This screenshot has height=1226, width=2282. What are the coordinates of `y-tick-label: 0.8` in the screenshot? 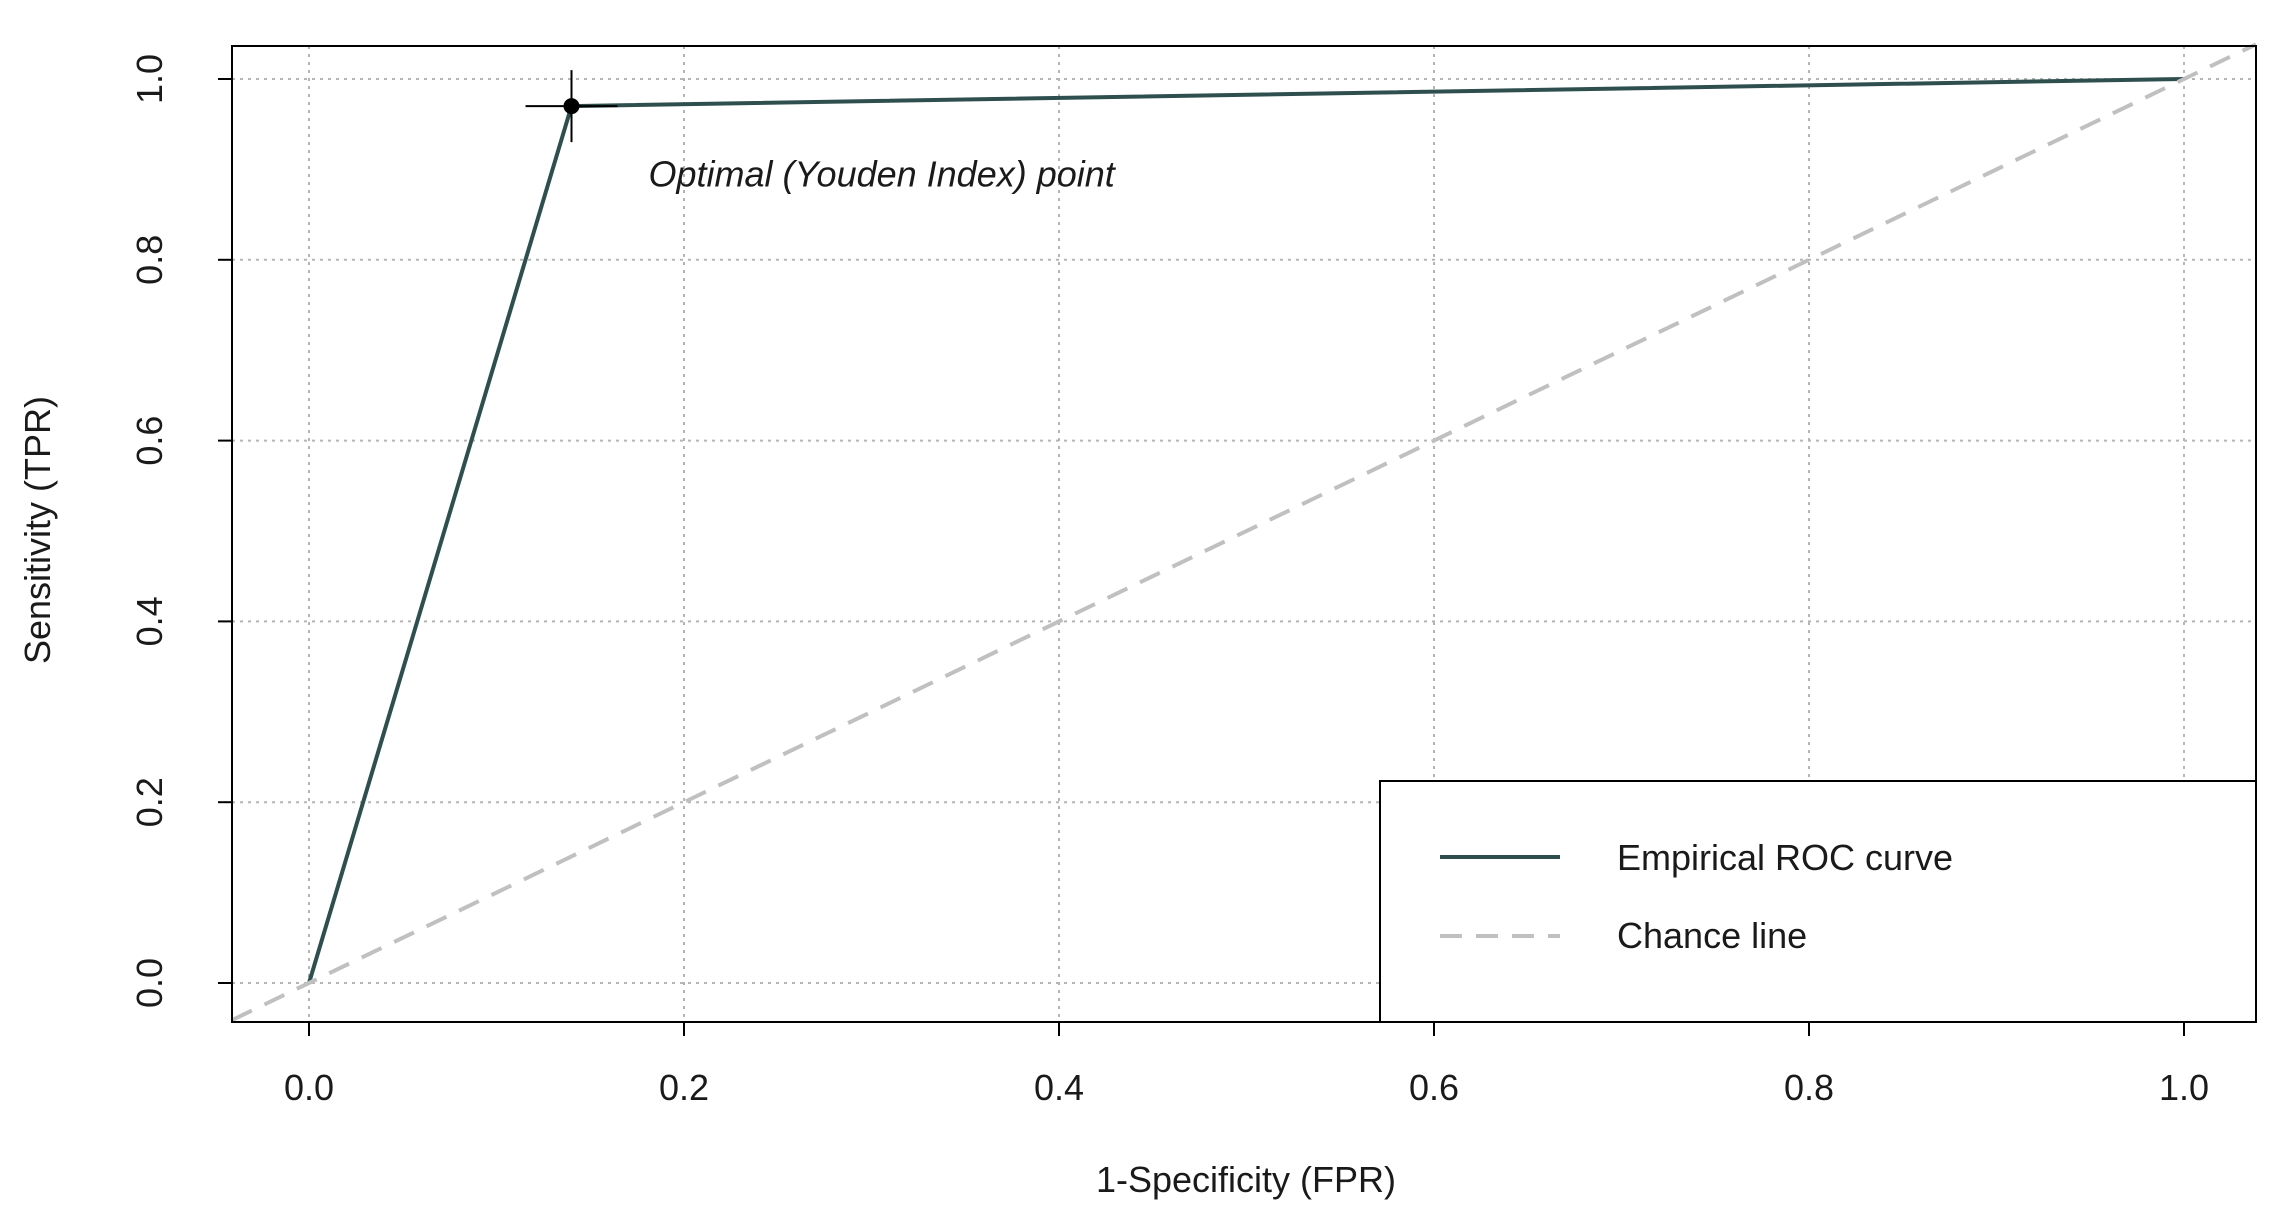 It's located at (149, 260).